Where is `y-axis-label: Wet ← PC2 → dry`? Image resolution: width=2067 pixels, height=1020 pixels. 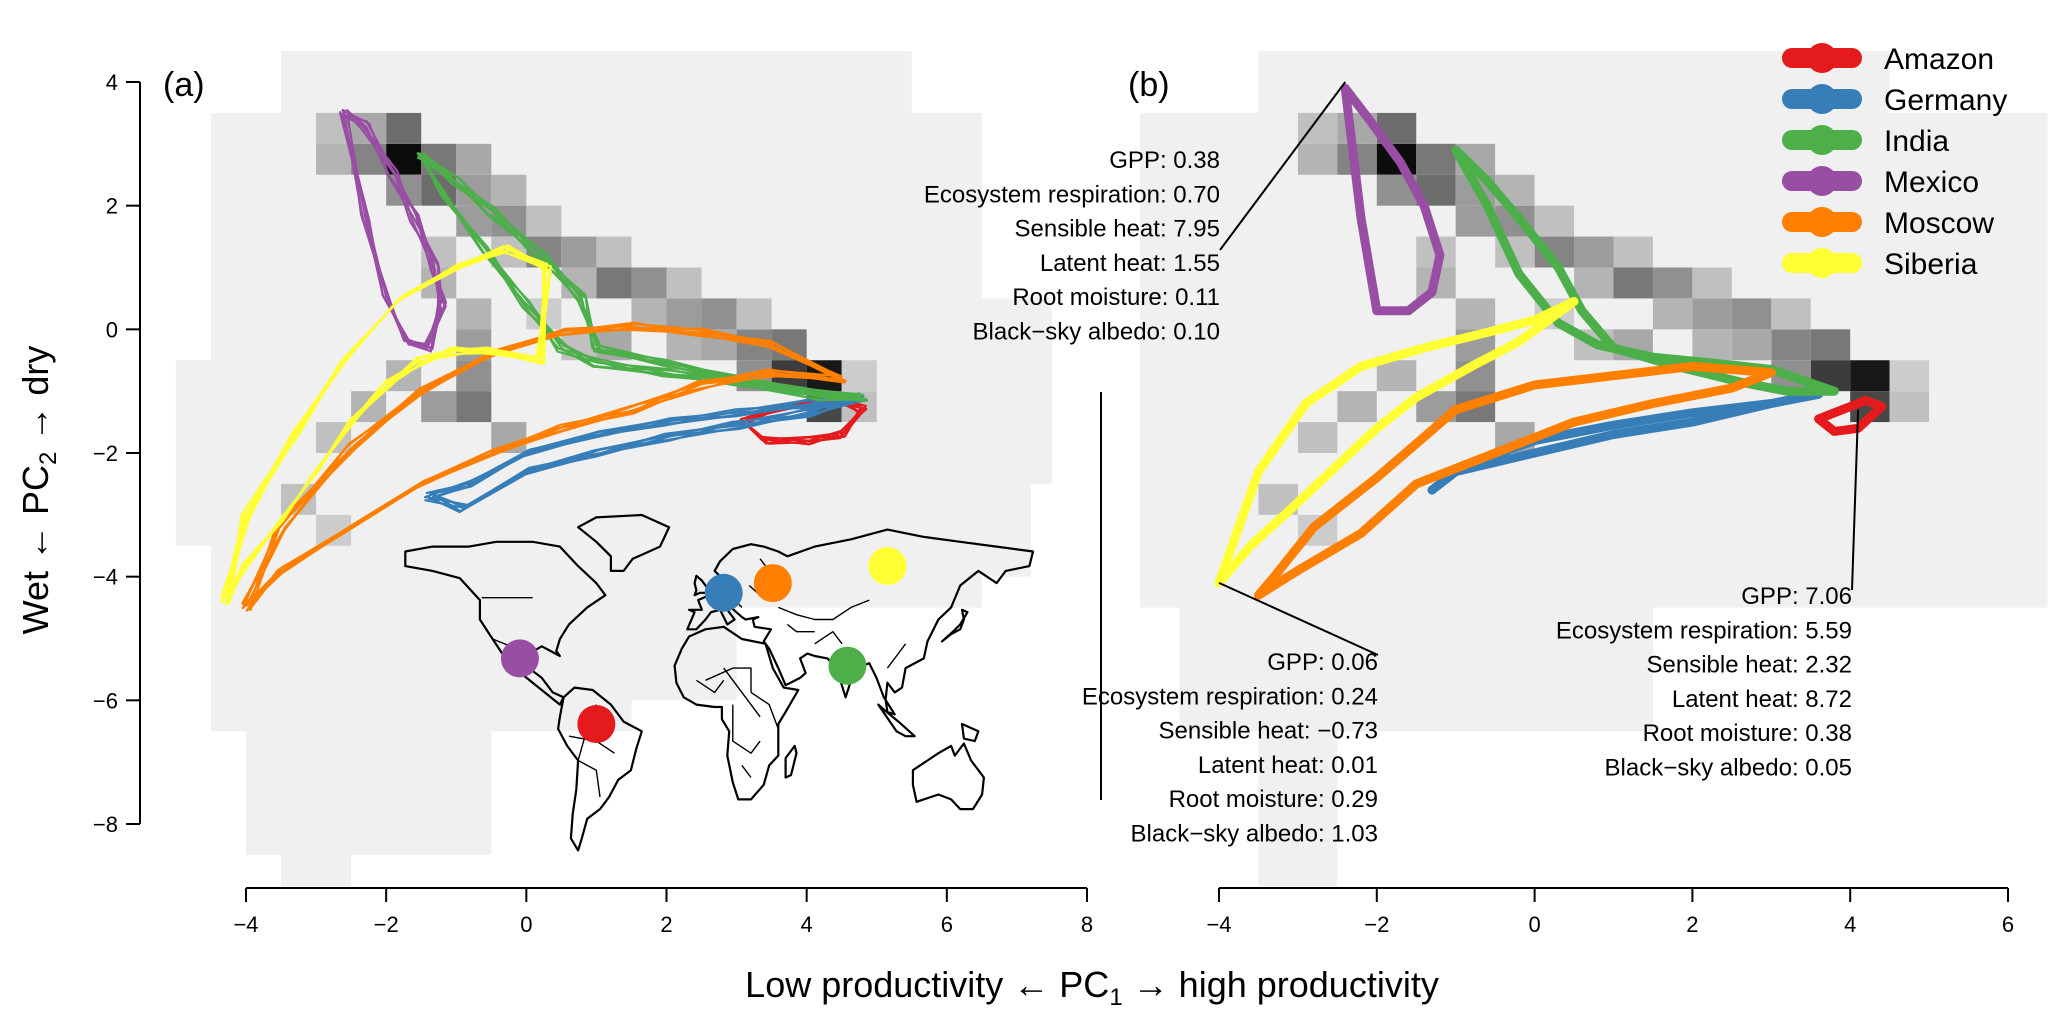 y-axis-label: Wet ← PC2 → dry is located at coordinates (38, 490).